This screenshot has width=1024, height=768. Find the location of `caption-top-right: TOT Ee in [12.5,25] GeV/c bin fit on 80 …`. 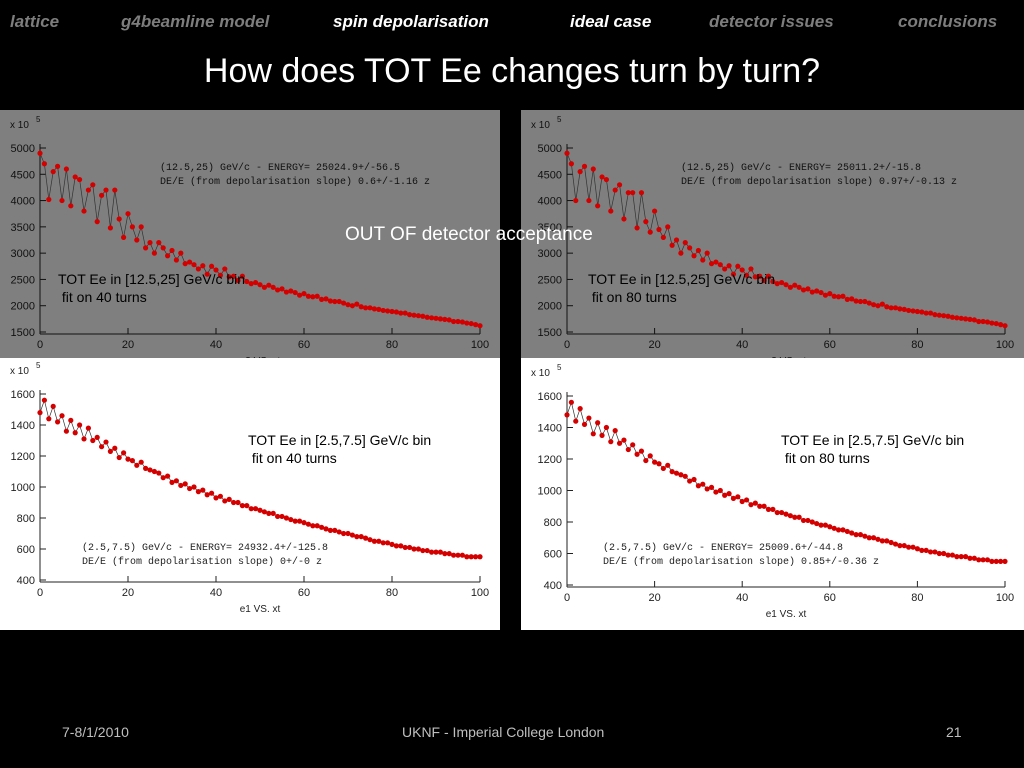

caption-top-right: TOT Ee in [12.5,25] GeV/c bin fit on 80 … is located at coordinates (681, 288).